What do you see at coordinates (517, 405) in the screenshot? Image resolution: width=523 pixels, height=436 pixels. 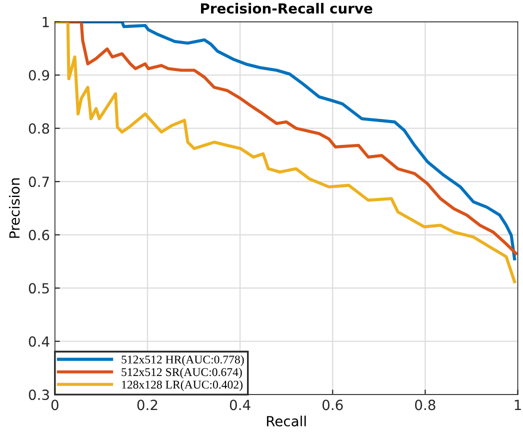 I see `x-tick-label: 1` at bounding box center [517, 405].